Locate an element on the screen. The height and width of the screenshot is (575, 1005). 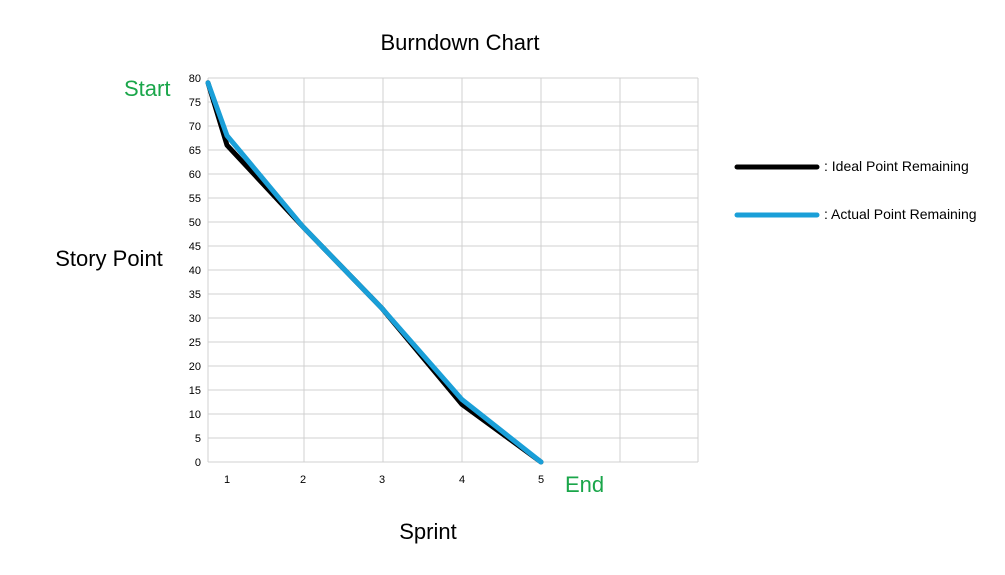
y-tick-label: 65 is located at coordinates (195, 151).